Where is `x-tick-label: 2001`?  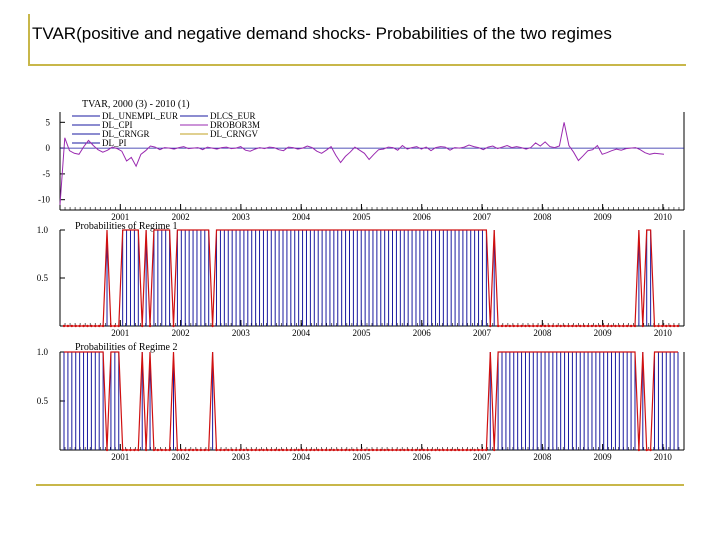 x-tick-label: 2001 is located at coordinates (120, 457).